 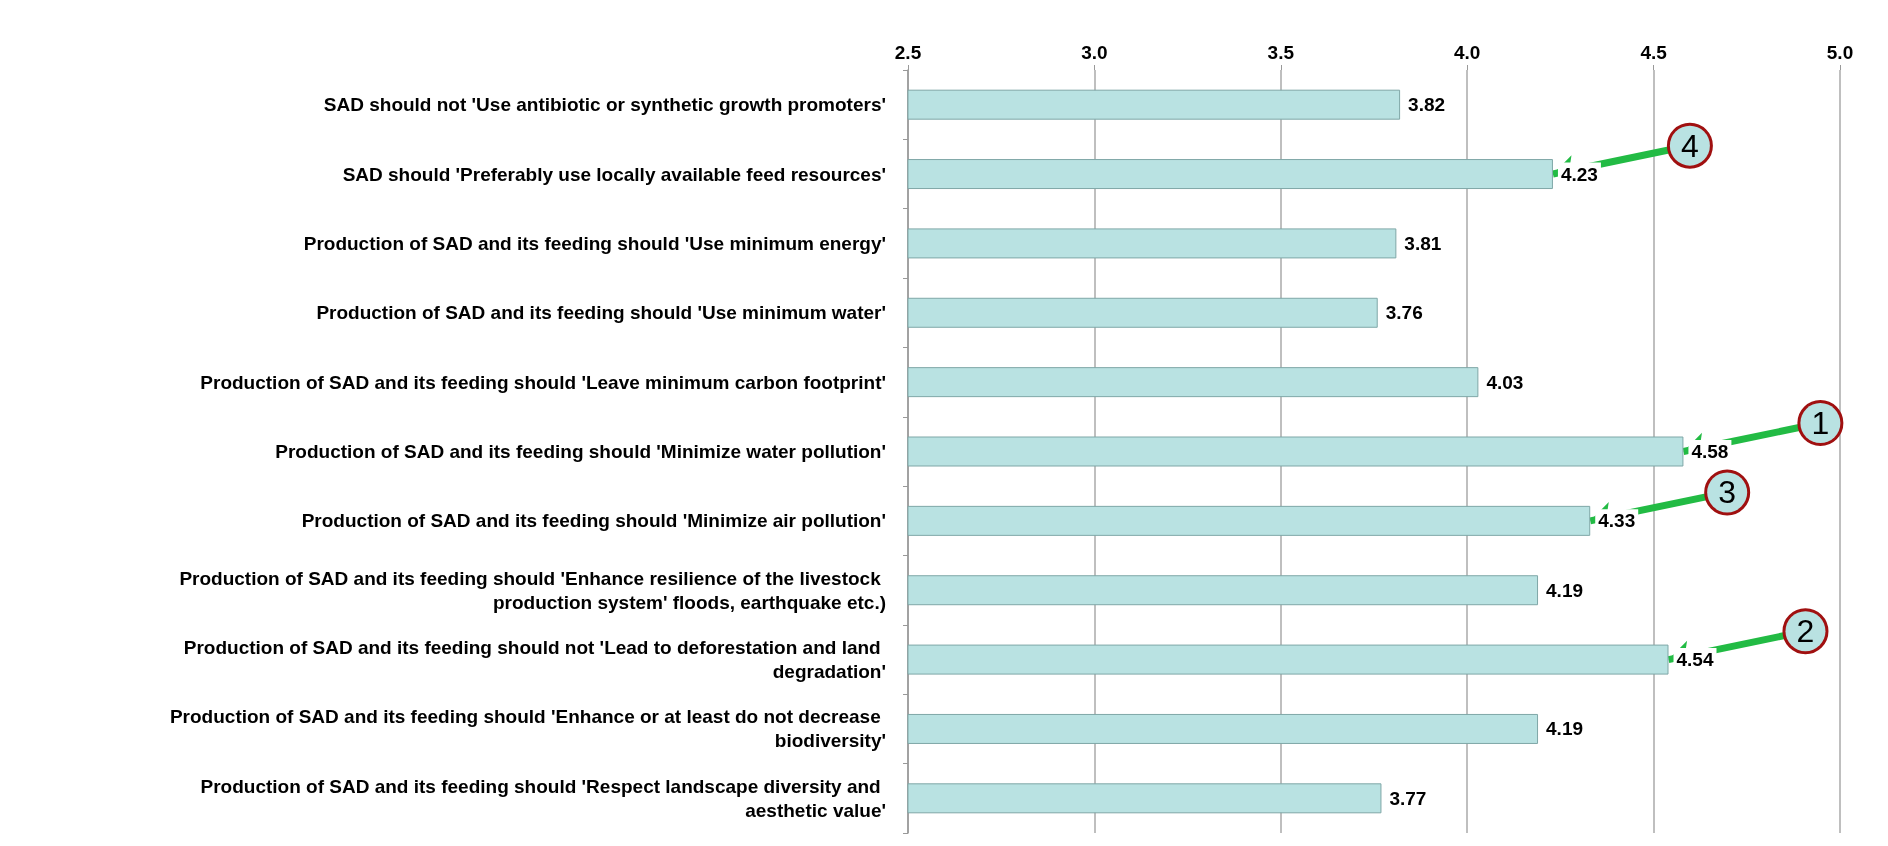 I want to click on annotation: 1, so click(x=1820, y=423).